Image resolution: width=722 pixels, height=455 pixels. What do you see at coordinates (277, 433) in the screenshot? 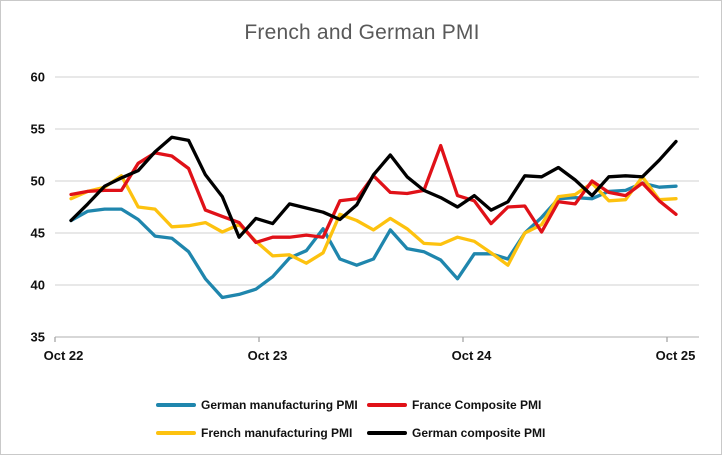
I see `legend-label: French manufacturing PMI` at bounding box center [277, 433].